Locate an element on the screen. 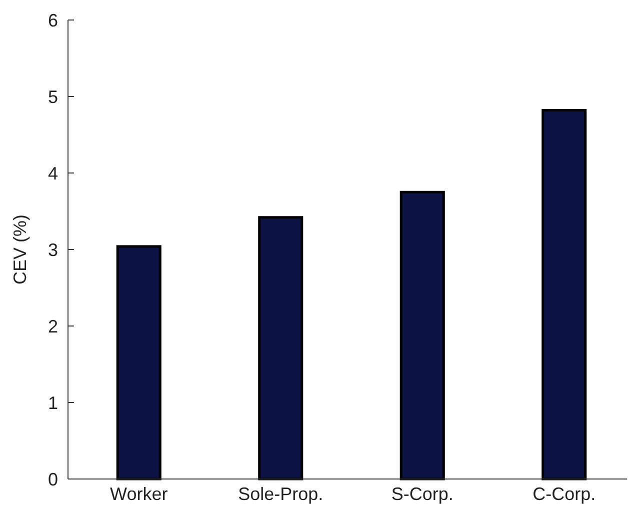 The width and height of the screenshot is (635, 515). x-tick-label: S-Corp. is located at coordinates (422, 494).